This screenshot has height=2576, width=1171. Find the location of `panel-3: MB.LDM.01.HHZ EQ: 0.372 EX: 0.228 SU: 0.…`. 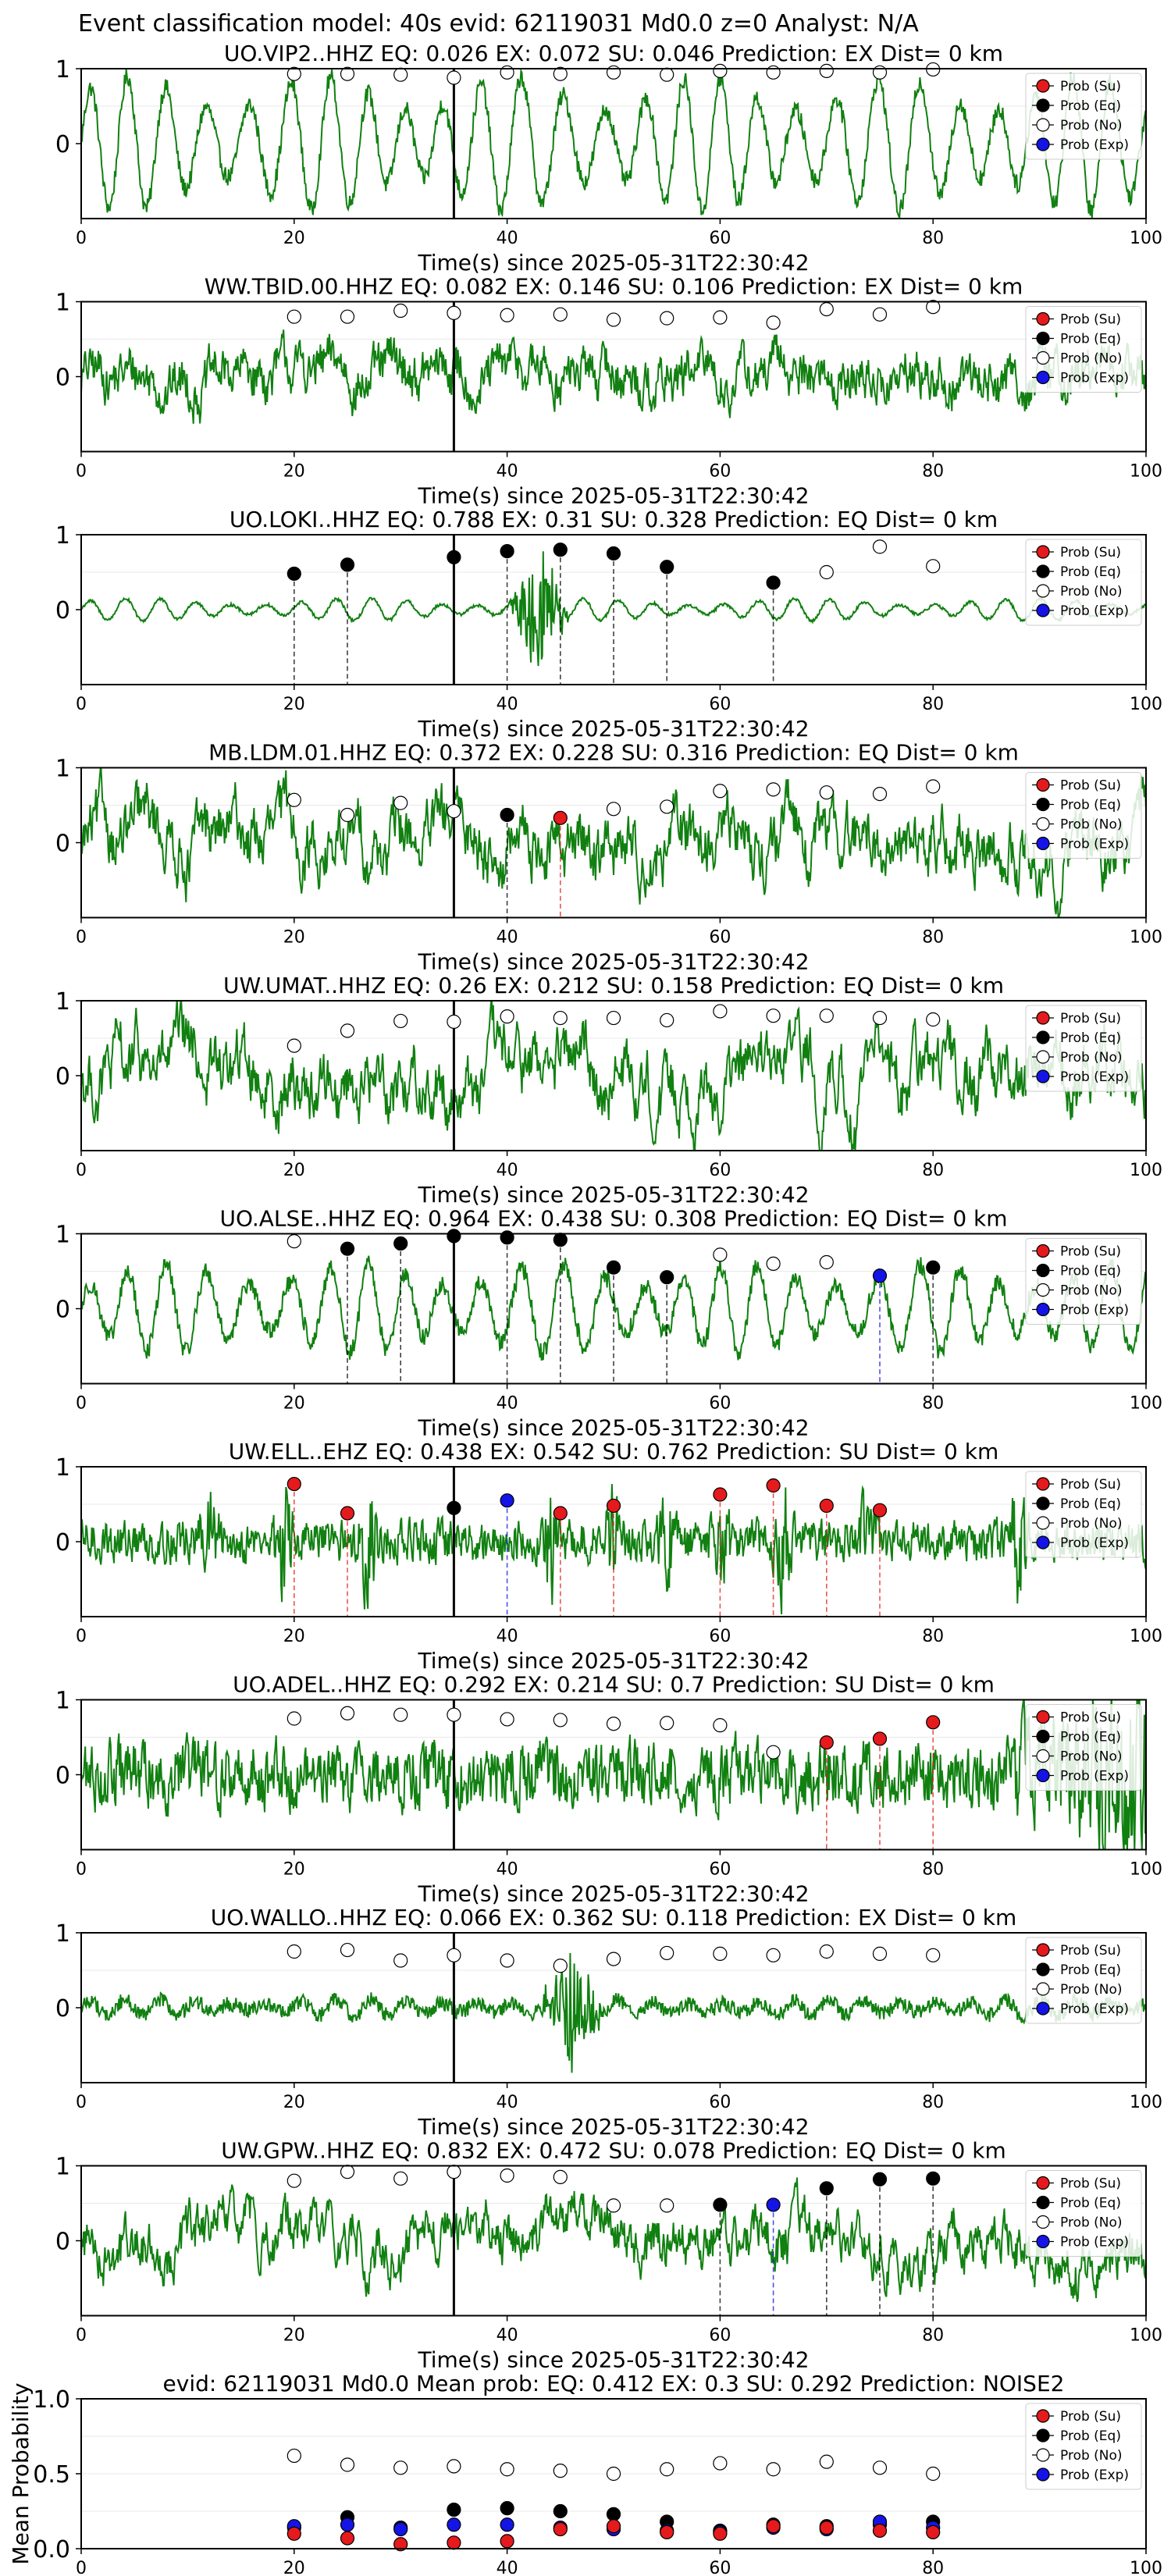

panel-3: MB.LDM.01.HHZ EQ: 0.372 EX: 0.228 SU: 0.… is located at coordinates (608, 858).